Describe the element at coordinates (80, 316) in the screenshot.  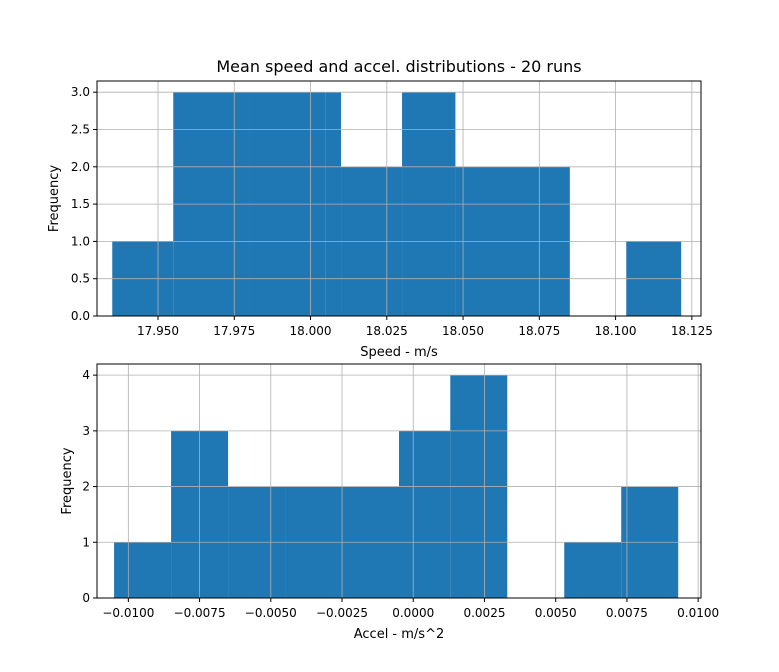
I see `speed-ytick-label: 0.0` at that location.